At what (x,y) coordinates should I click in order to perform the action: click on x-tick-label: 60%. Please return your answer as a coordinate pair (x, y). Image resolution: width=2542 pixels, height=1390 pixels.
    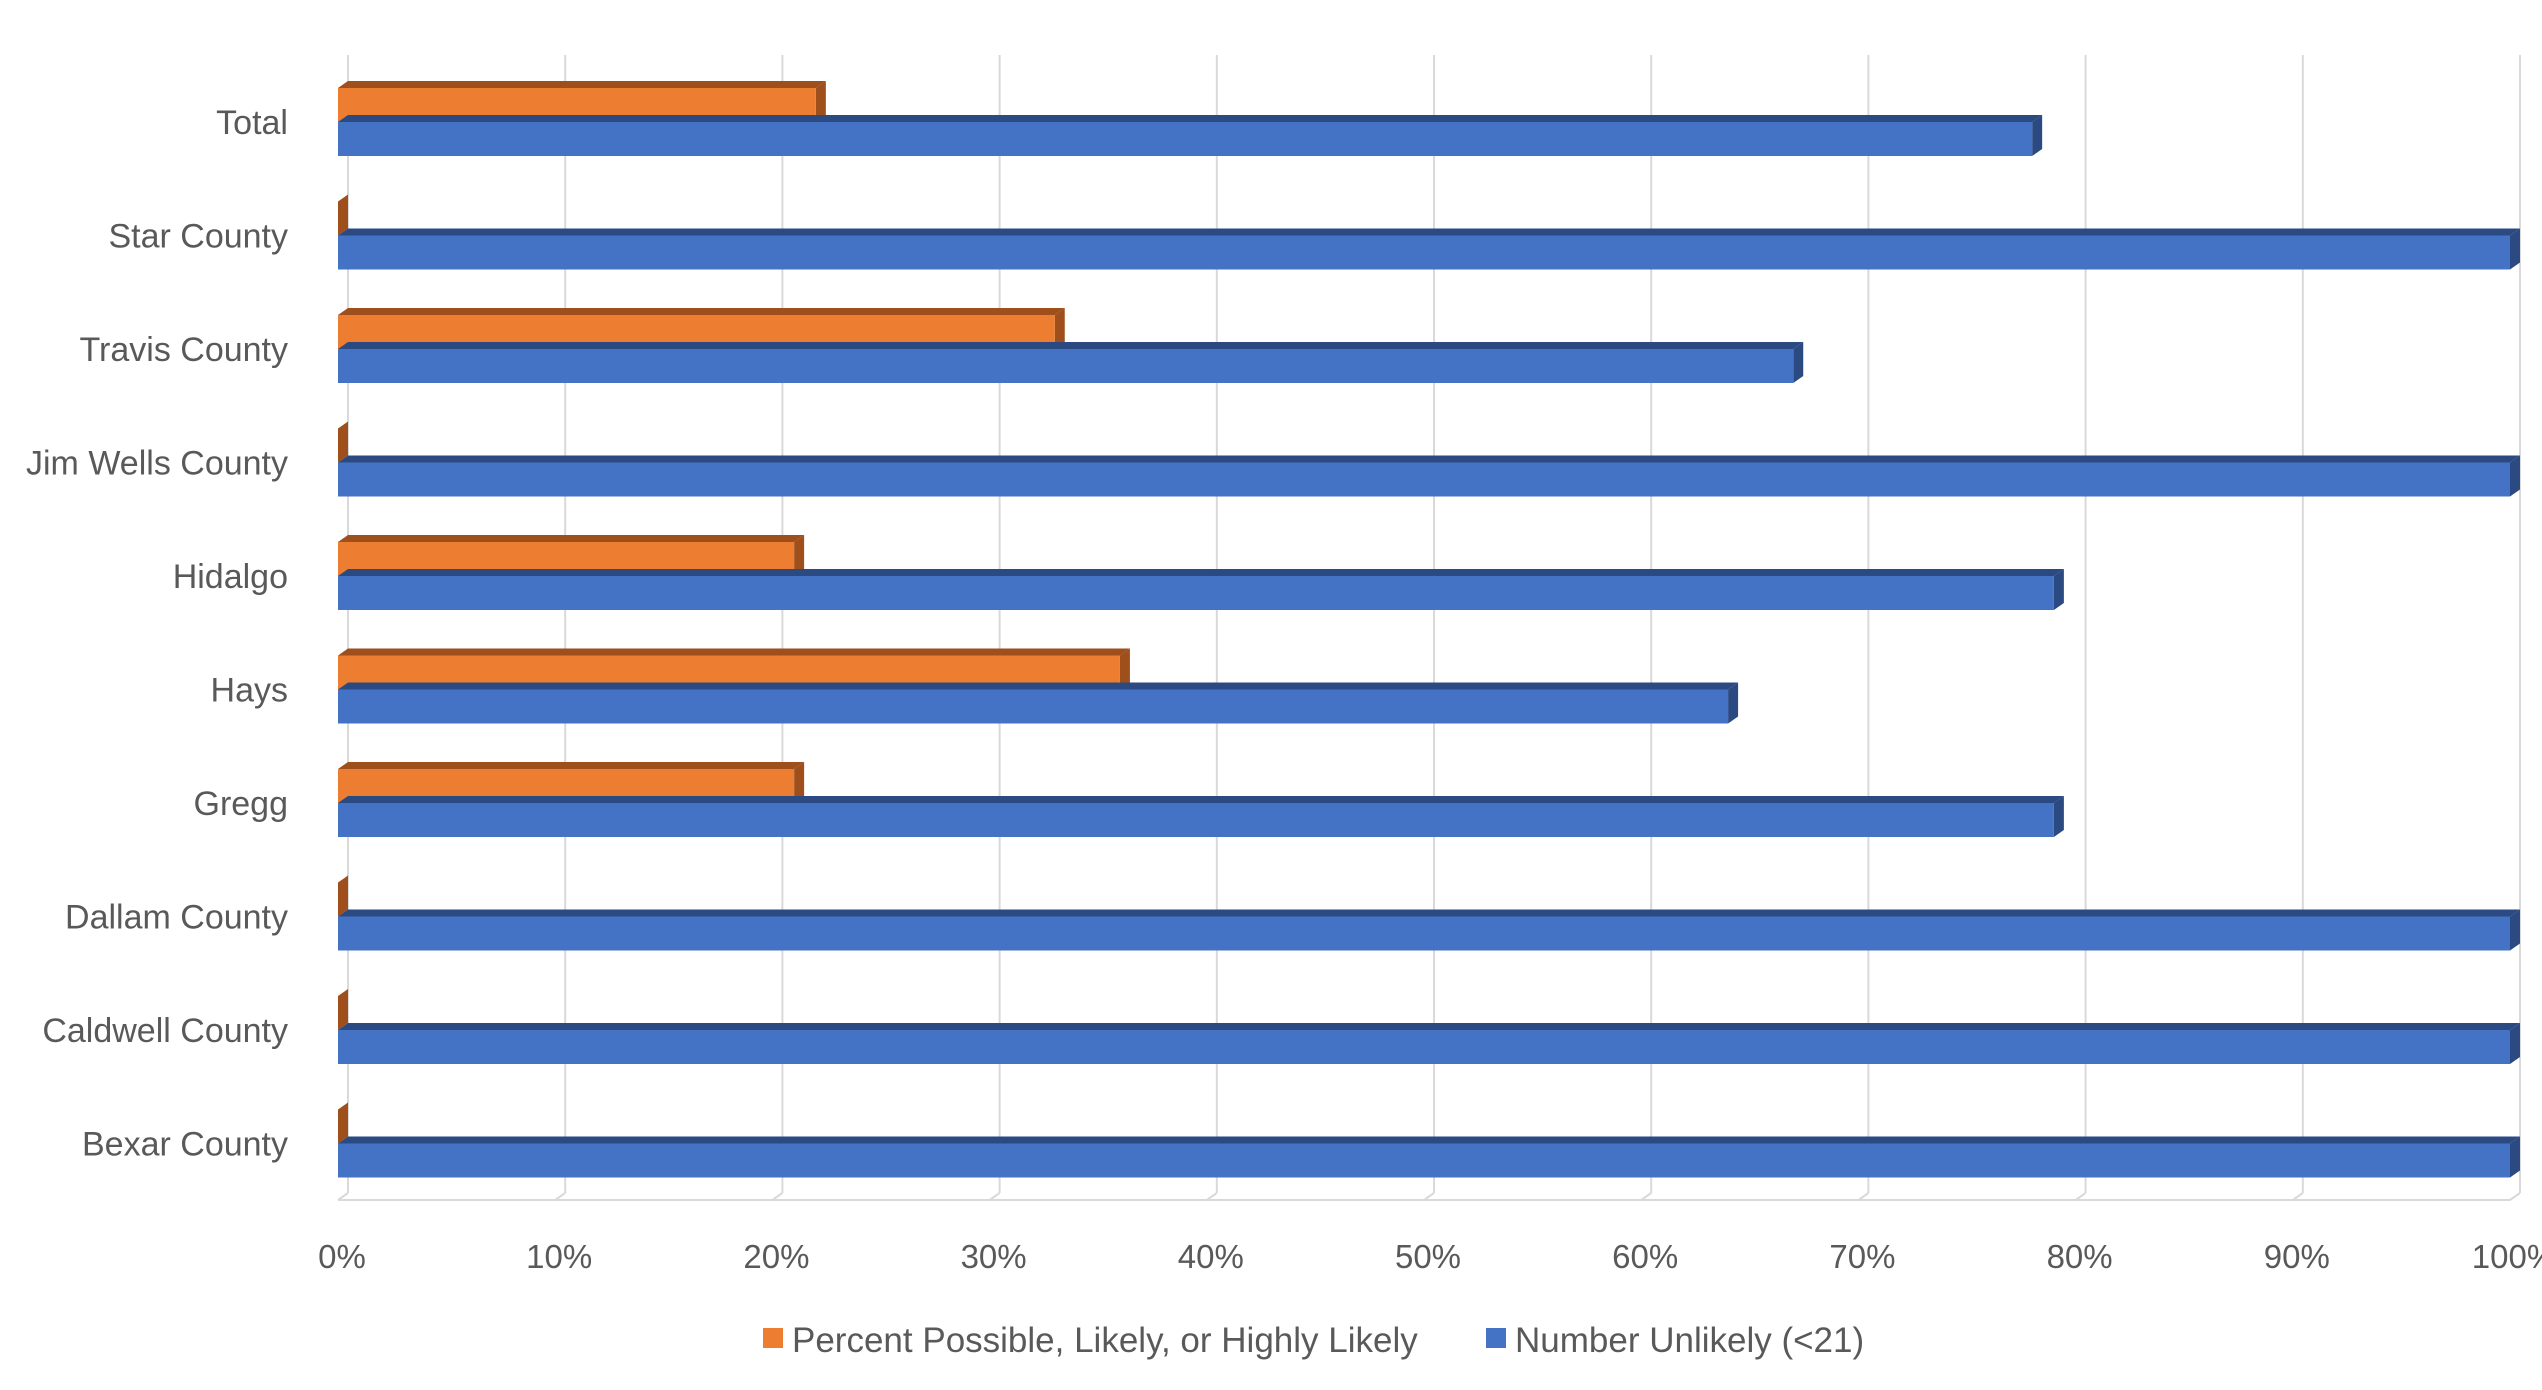
    Looking at the image, I should click on (1645, 1256).